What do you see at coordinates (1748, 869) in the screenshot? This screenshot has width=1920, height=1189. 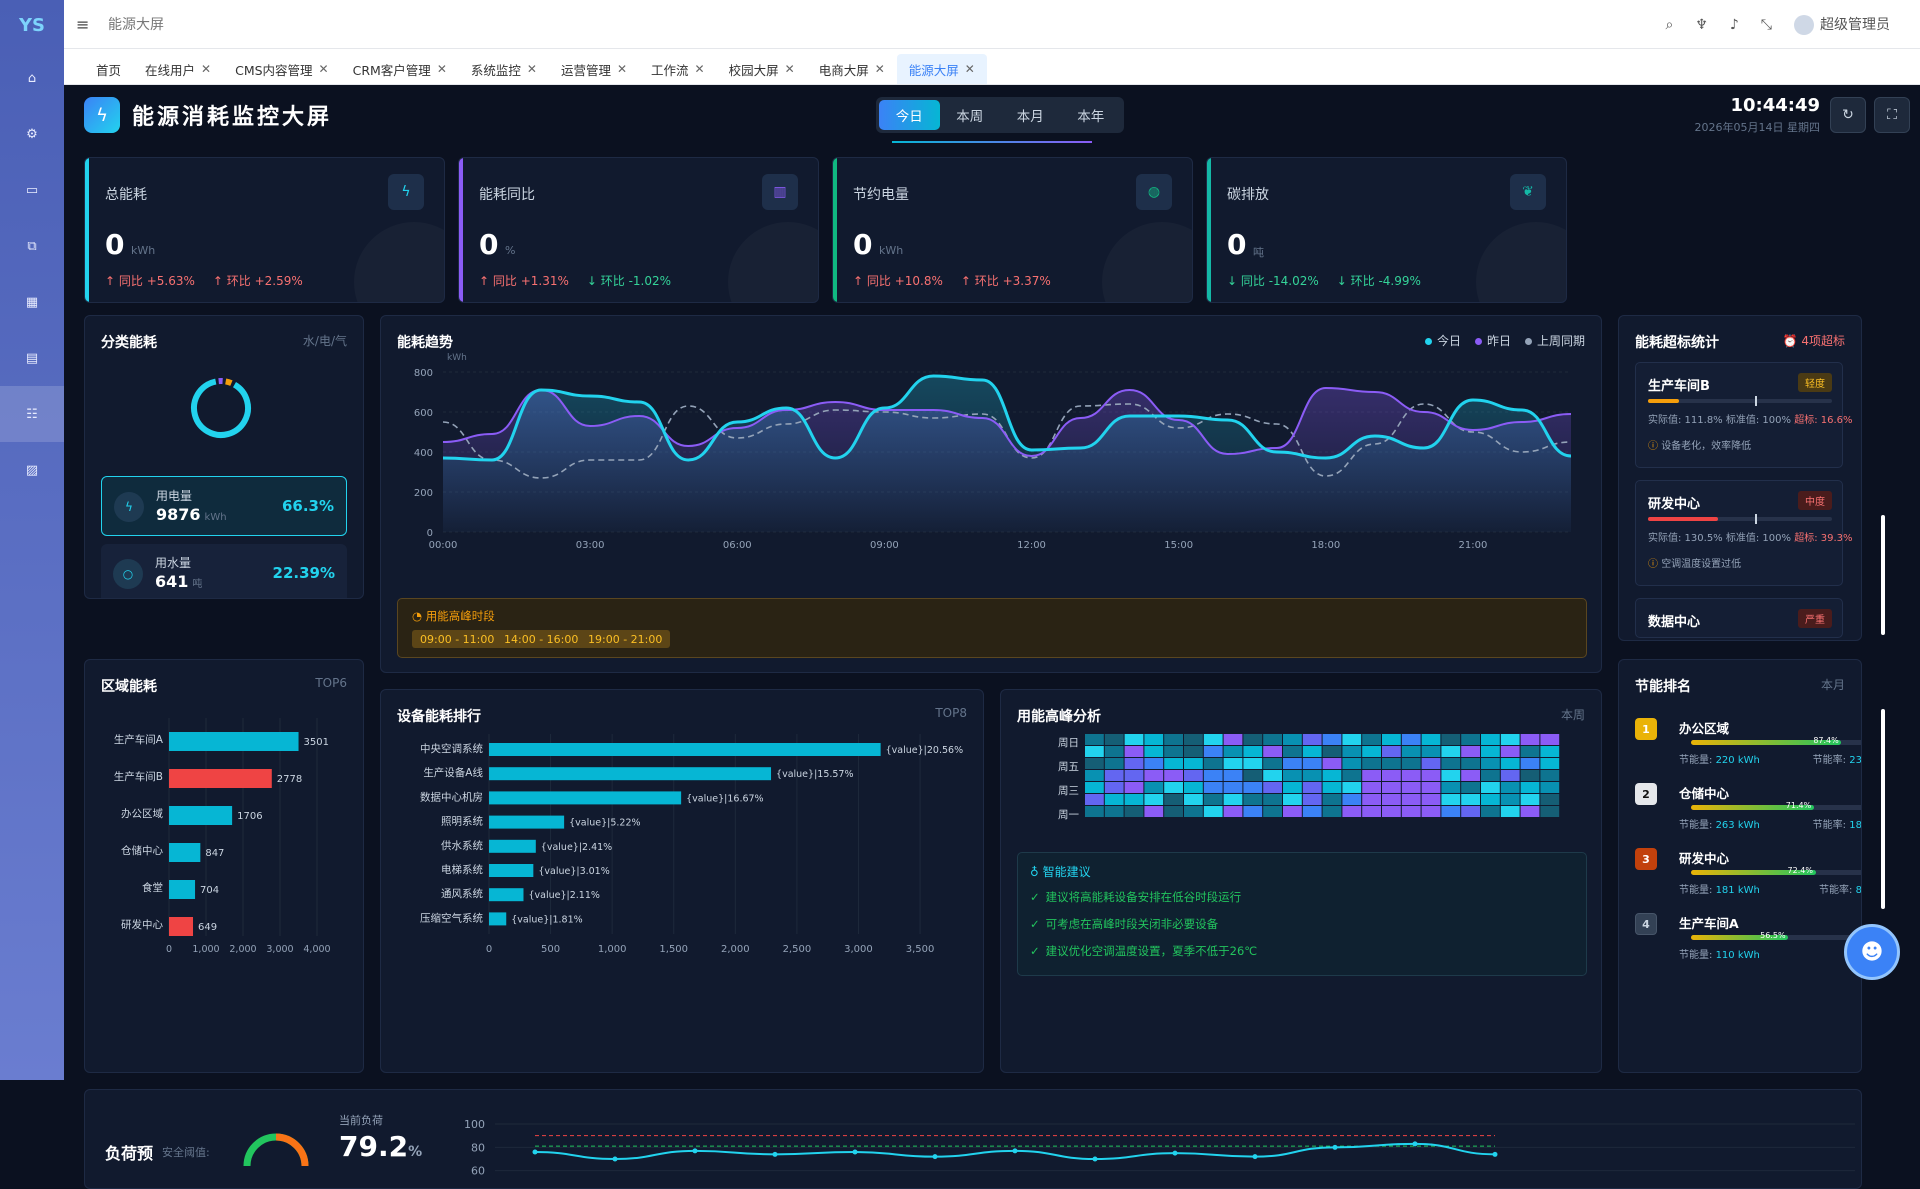 I see `saving-rank-item: 3 研发中心 72.4% 节能量: 181 kWh 节能率: 8.5%` at bounding box center [1748, 869].